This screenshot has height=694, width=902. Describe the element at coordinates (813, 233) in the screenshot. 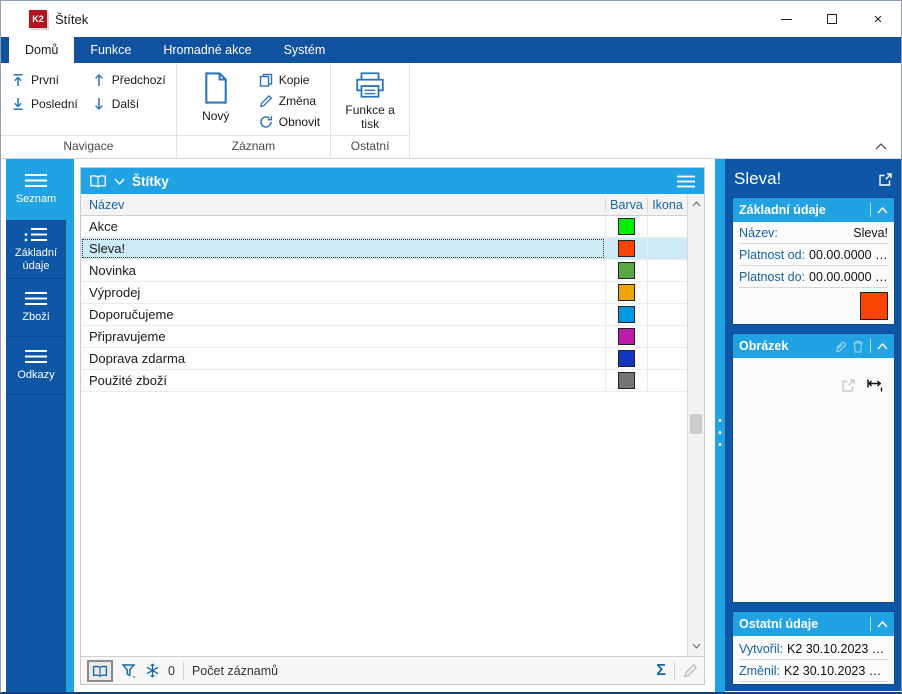

I see `field-nazev: Název: Sleva!` at that location.